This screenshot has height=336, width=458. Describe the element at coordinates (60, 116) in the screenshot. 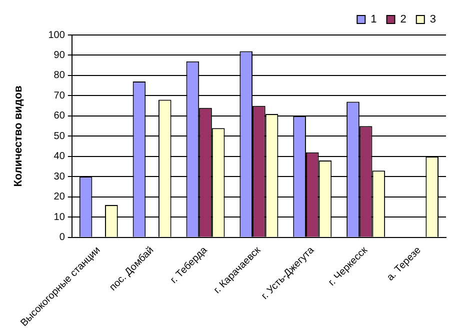

I see `y-tick-label: 60` at that location.